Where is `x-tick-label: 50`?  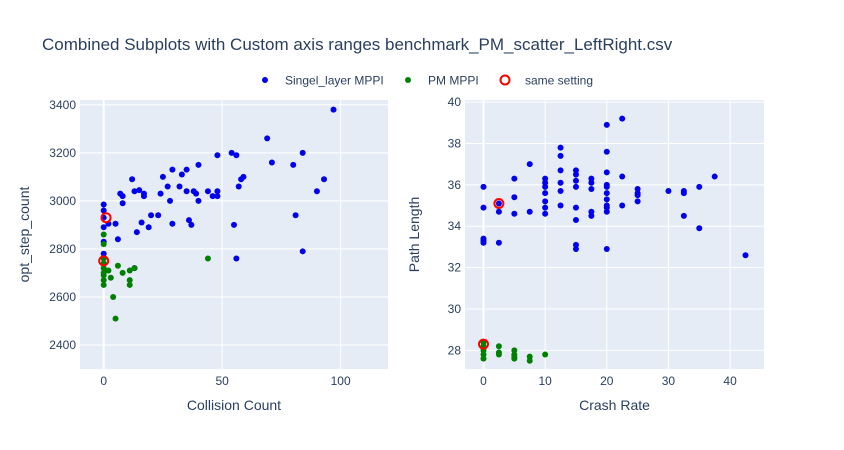
x-tick-label: 50 is located at coordinates (222, 381).